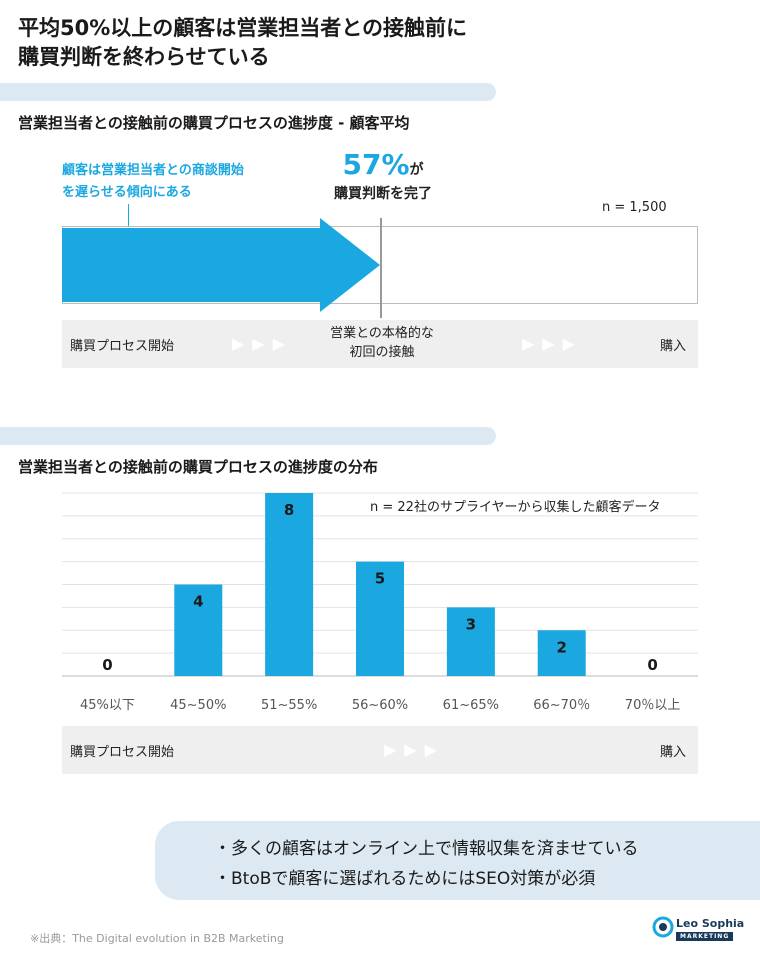 This screenshot has width=760, height=965. I want to click on chart-category-label: 51~55%, so click(289, 705).